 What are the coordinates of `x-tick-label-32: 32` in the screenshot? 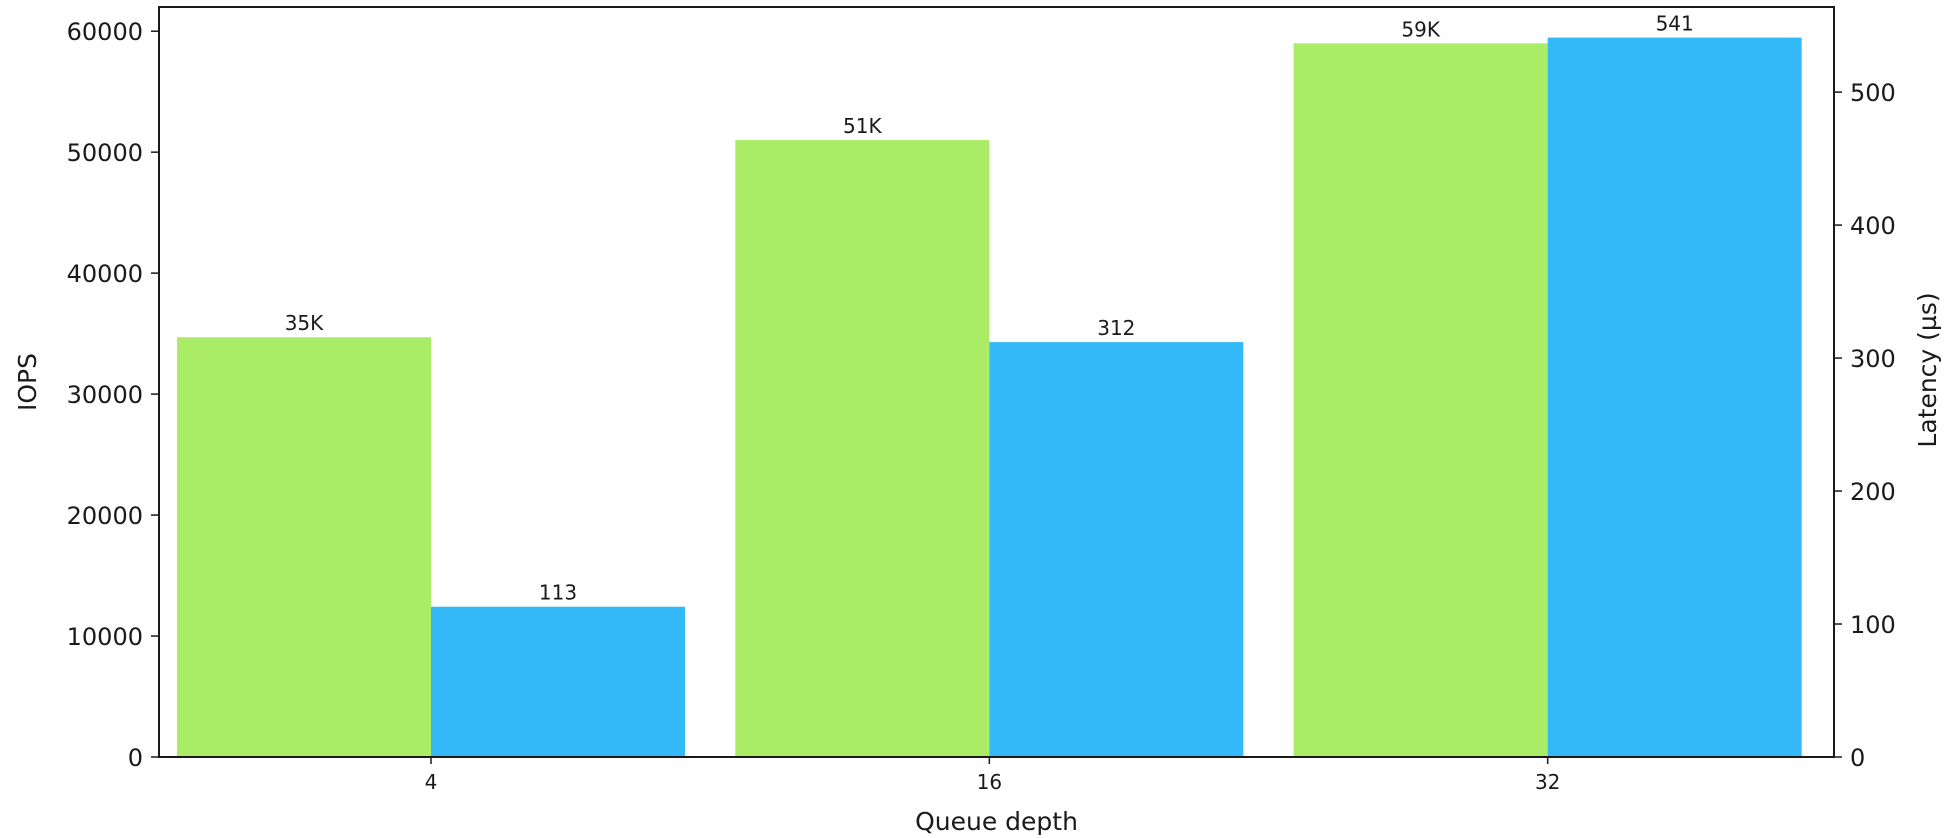 It's located at (1547, 782).